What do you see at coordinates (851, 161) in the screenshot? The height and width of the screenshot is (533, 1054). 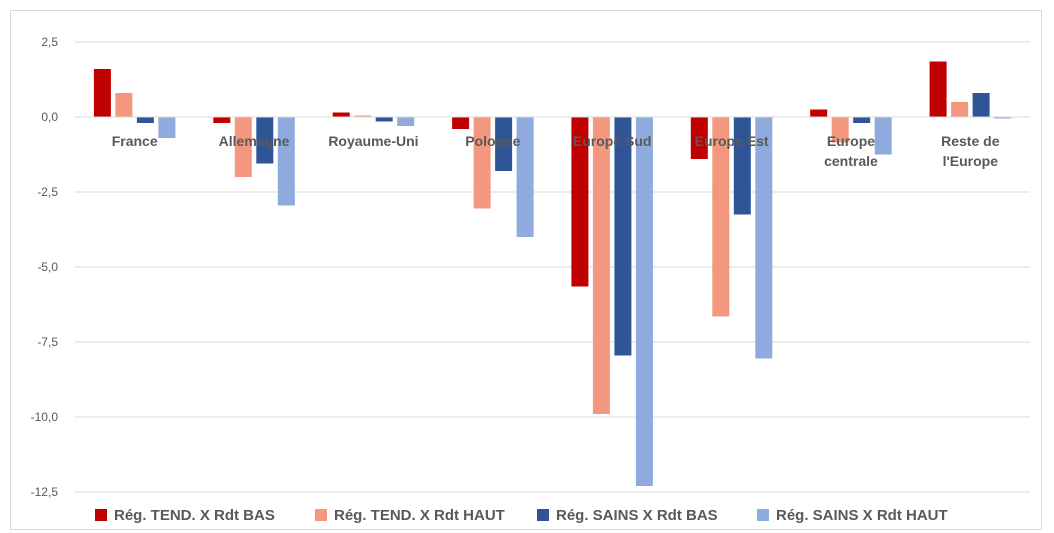 I see `category-label-line: centrale` at bounding box center [851, 161].